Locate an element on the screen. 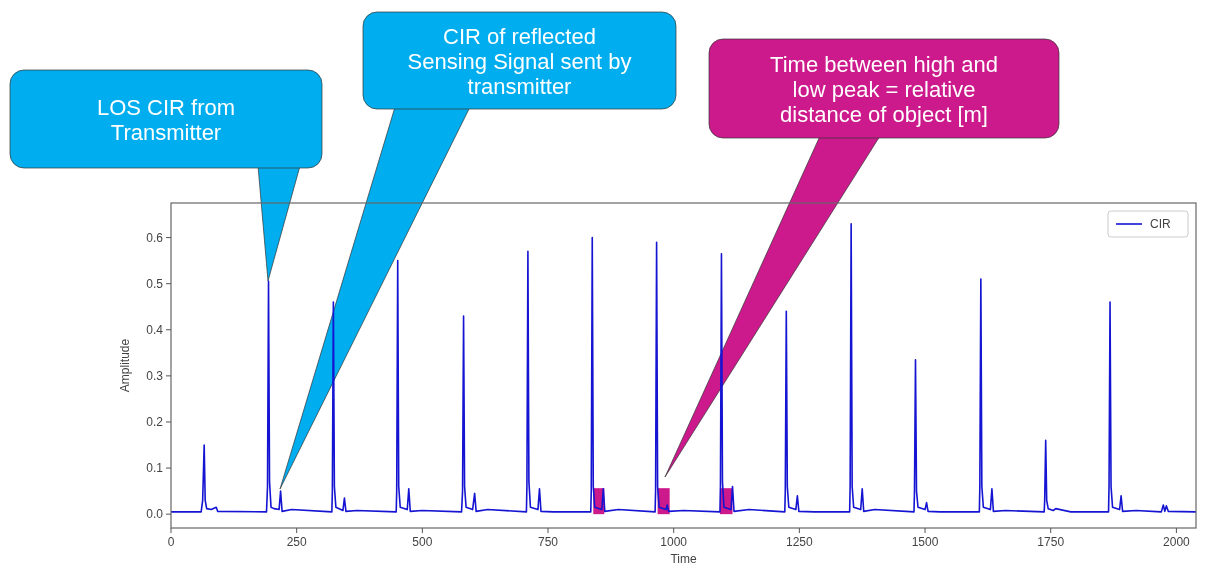  y-tick-label: 0.3 is located at coordinates (155, 375).